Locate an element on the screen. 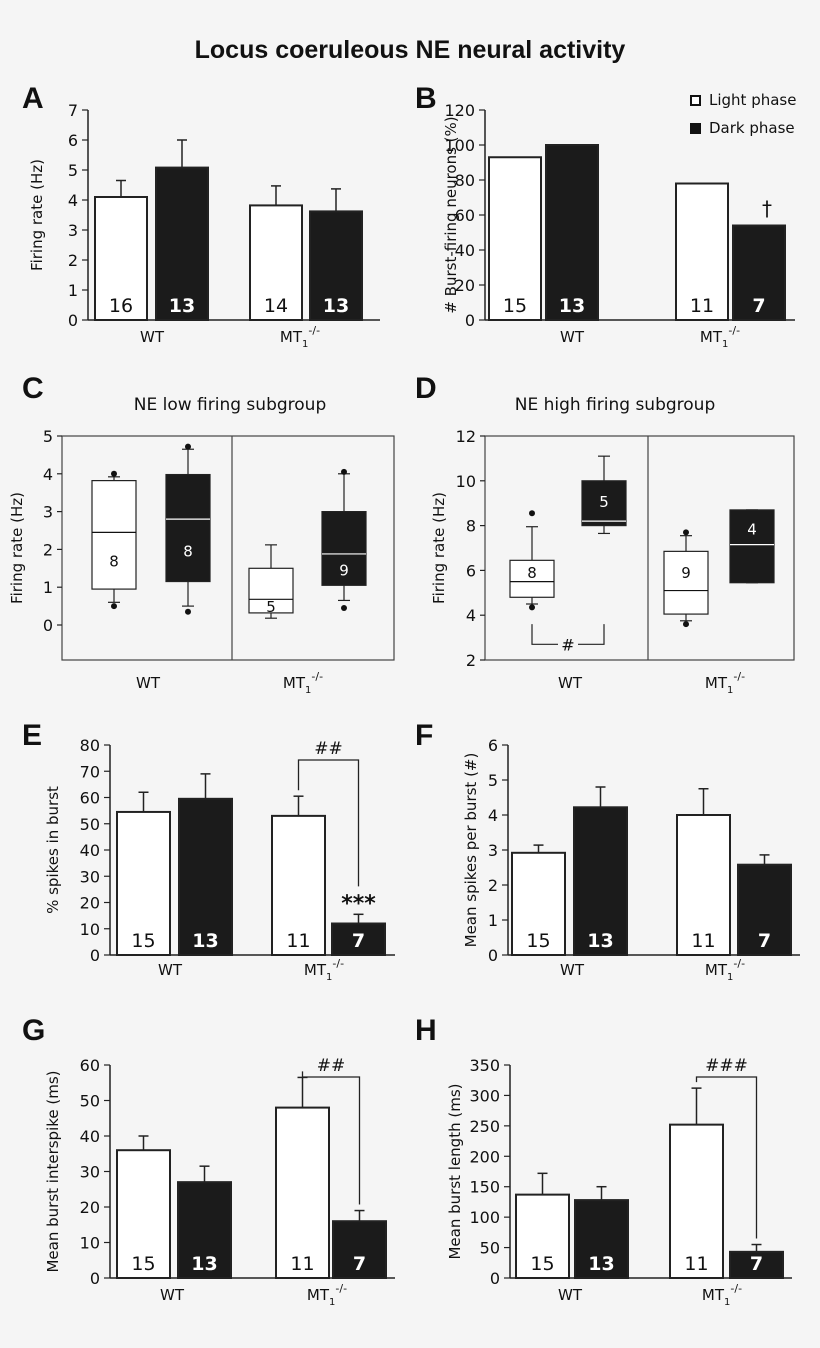 This screenshot has height=1348, width=820. y-tick-label: 30 is located at coordinates (90, 1172).